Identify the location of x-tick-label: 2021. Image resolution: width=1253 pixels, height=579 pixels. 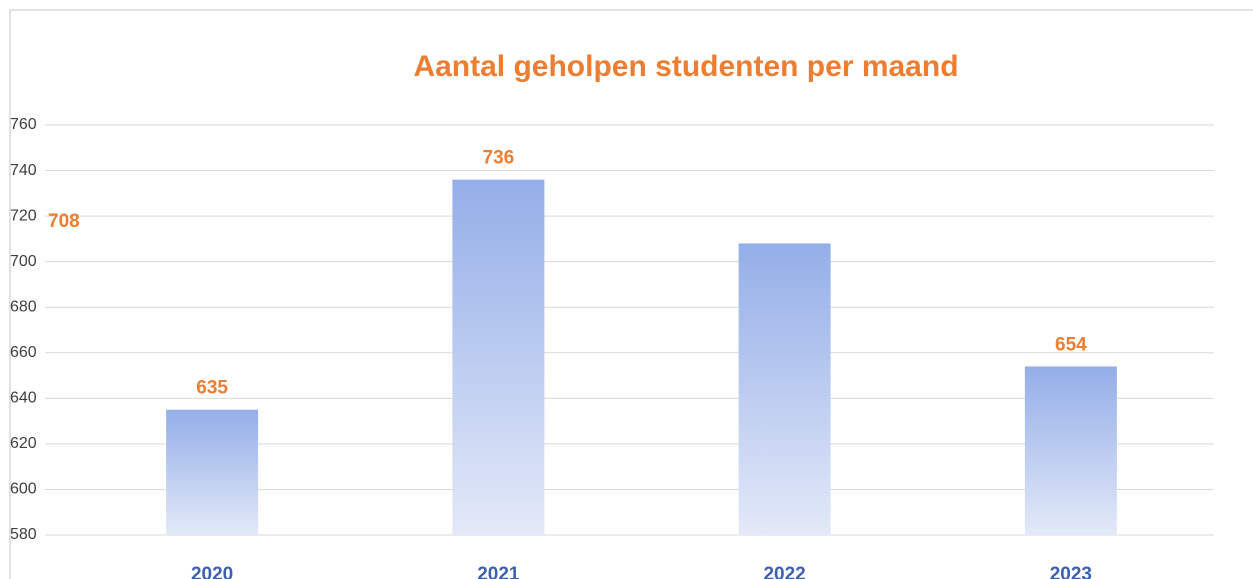
(498, 571).